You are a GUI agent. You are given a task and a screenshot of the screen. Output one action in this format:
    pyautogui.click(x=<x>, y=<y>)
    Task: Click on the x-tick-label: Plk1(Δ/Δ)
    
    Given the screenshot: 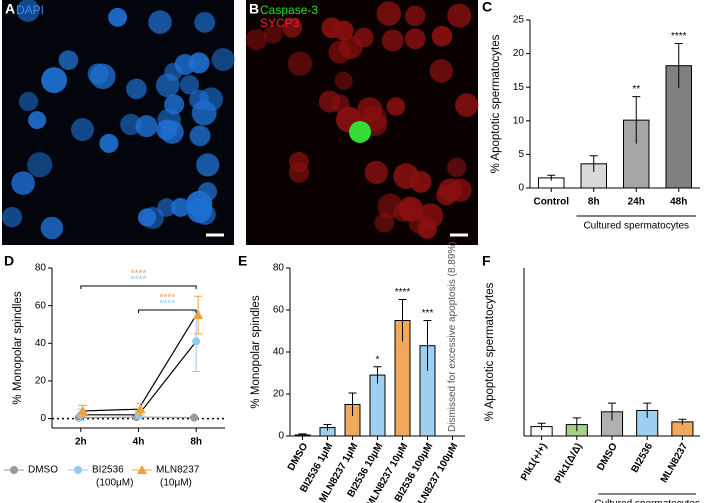 What is the action you would take?
    pyautogui.click(x=569, y=463)
    